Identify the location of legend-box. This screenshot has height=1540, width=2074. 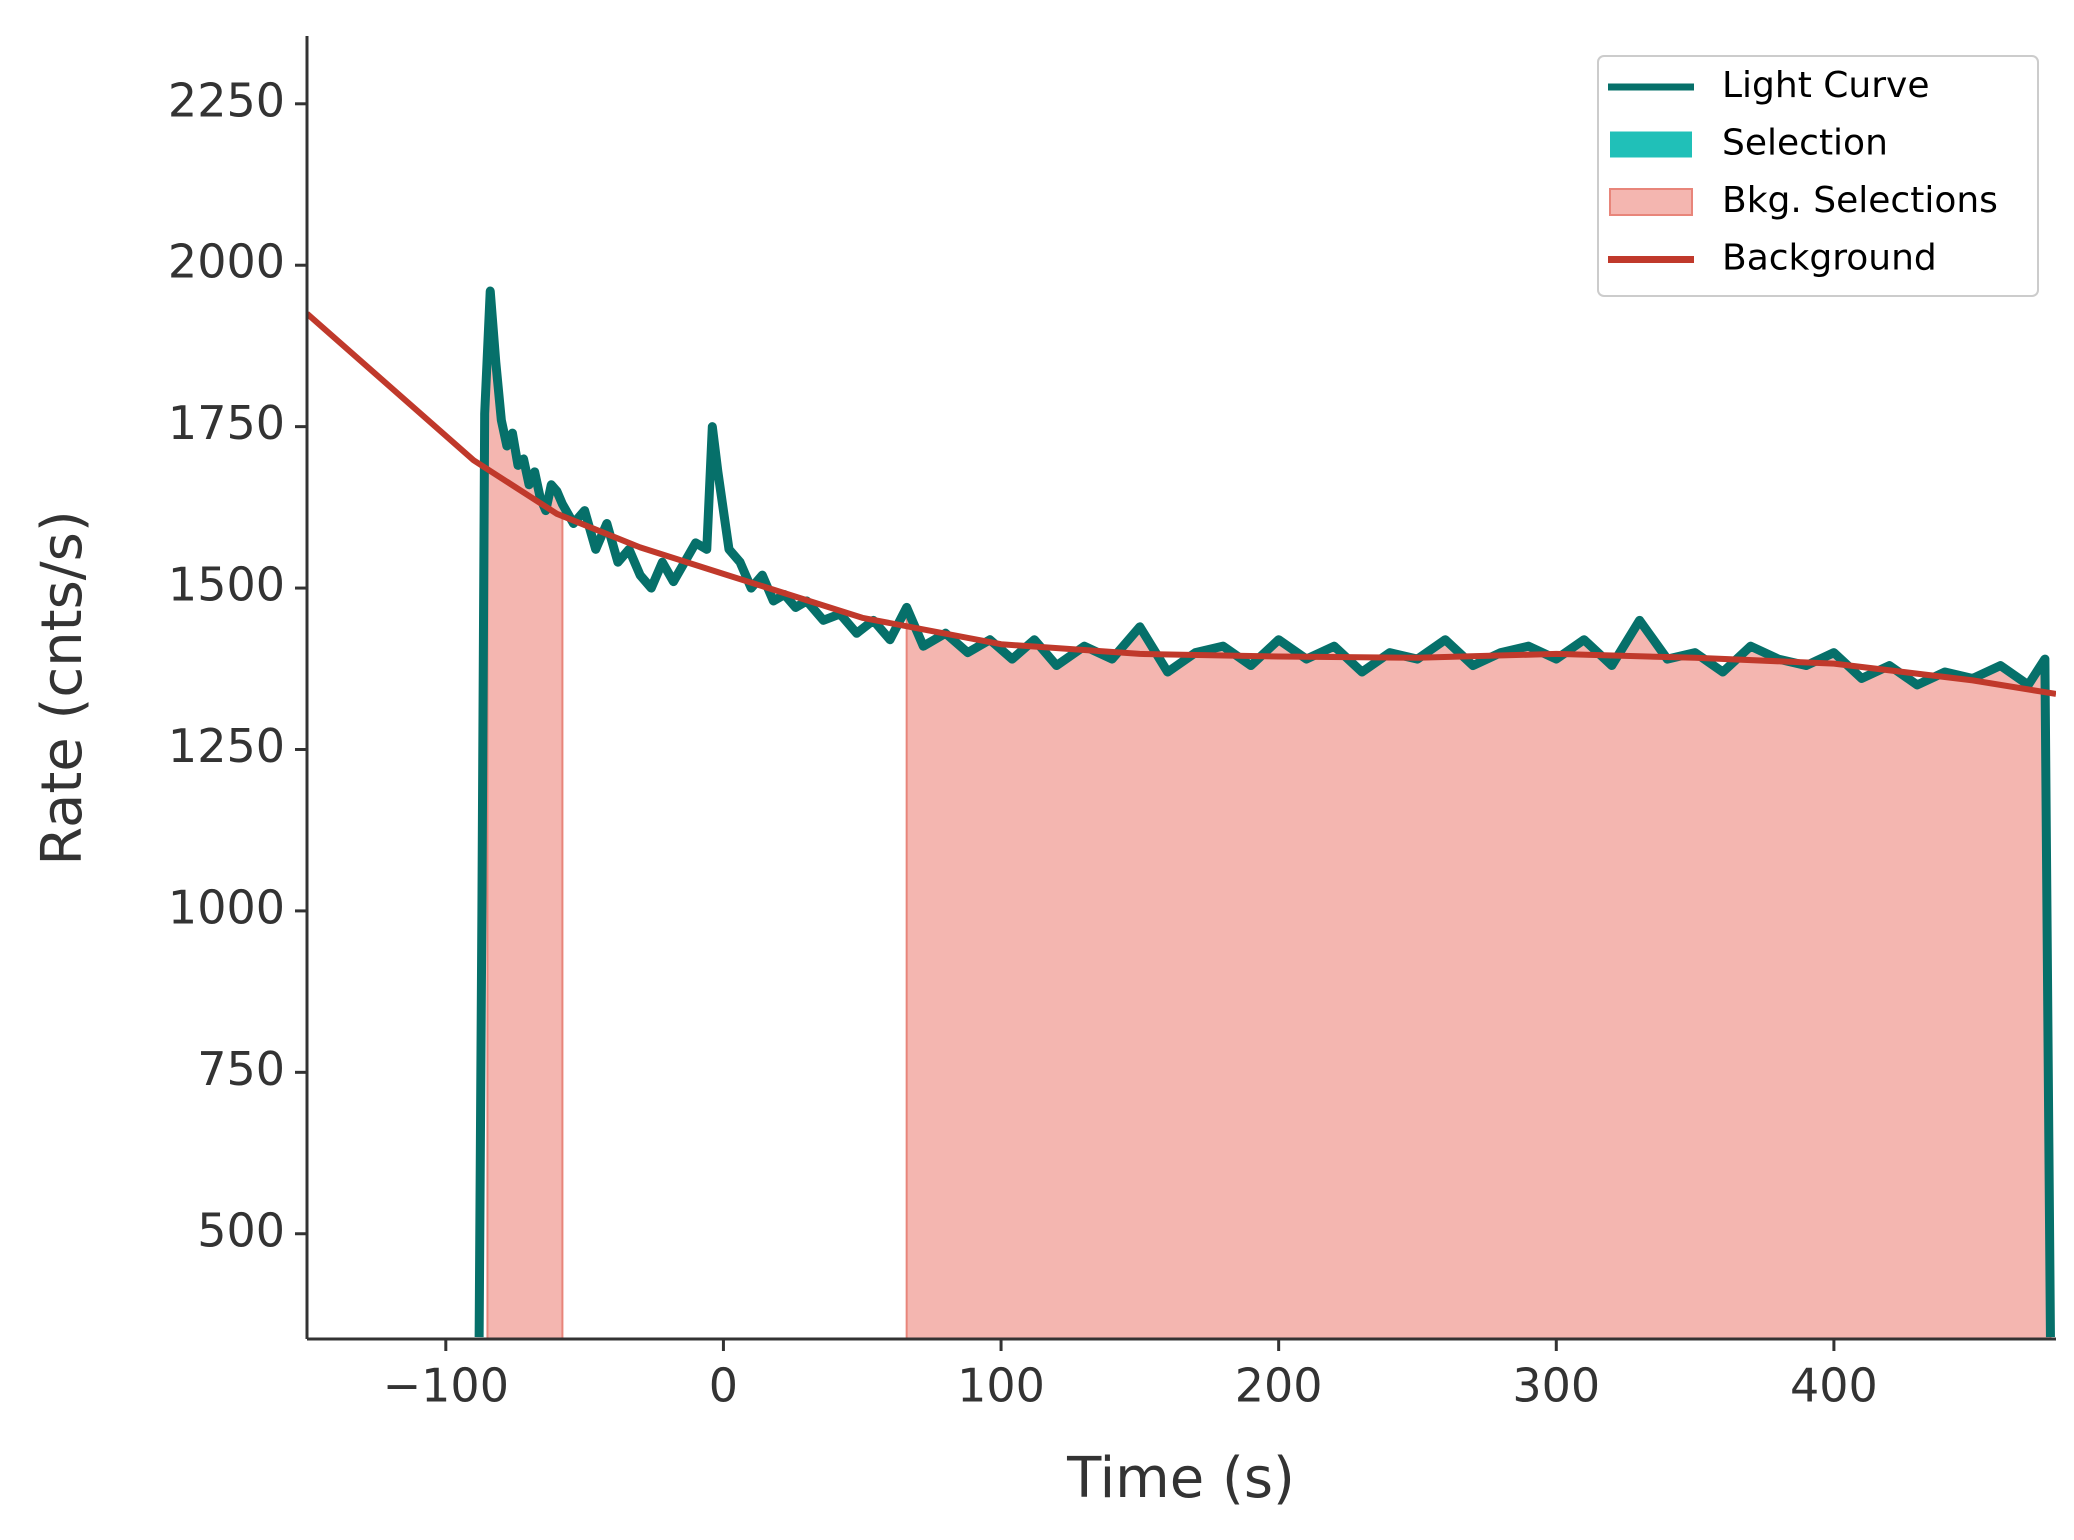
(1818, 176).